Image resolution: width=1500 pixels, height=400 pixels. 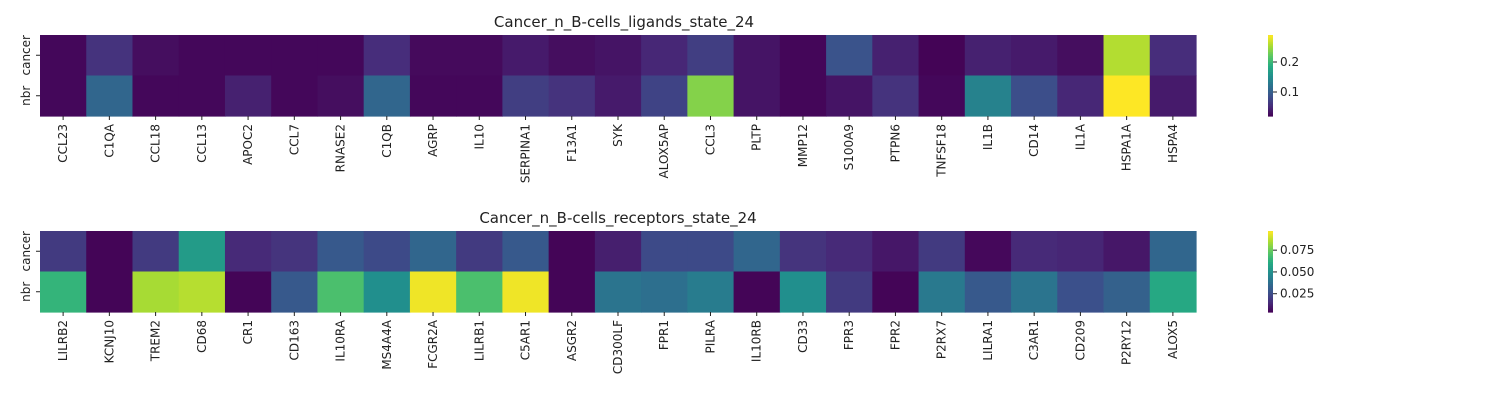 What do you see at coordinates (618, 347) in the screenshot?
I see `column-label: CD300LF` at bounding box center [618, 347].